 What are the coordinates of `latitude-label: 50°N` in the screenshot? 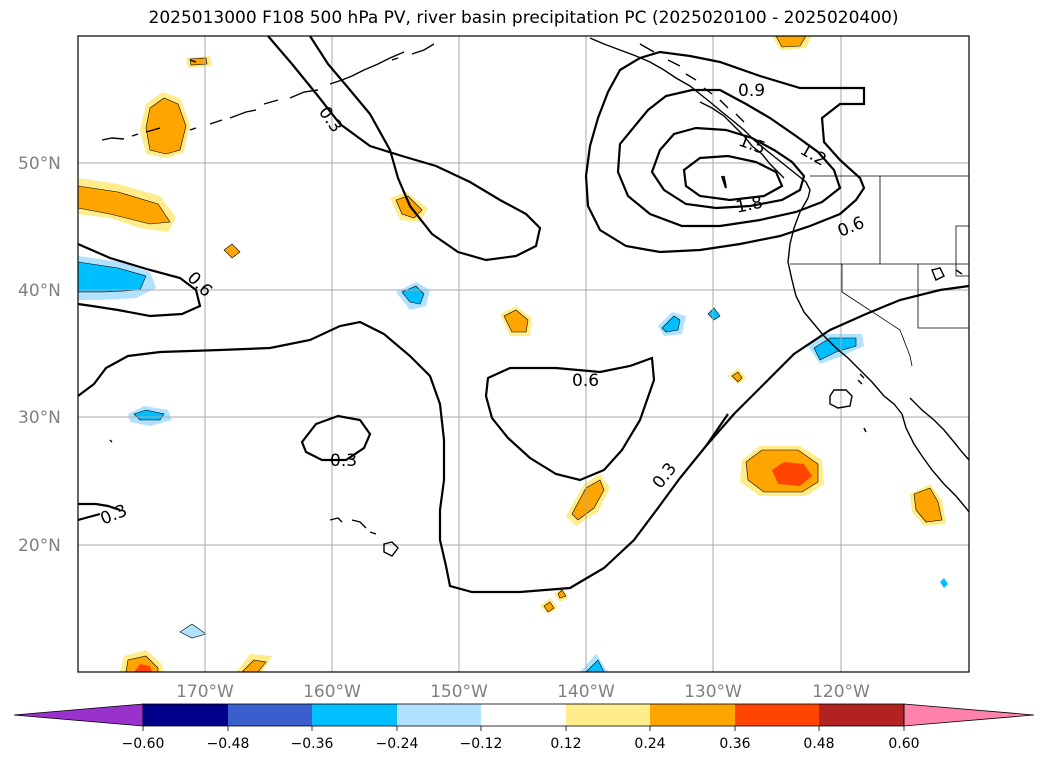 It's located at (39, 164).